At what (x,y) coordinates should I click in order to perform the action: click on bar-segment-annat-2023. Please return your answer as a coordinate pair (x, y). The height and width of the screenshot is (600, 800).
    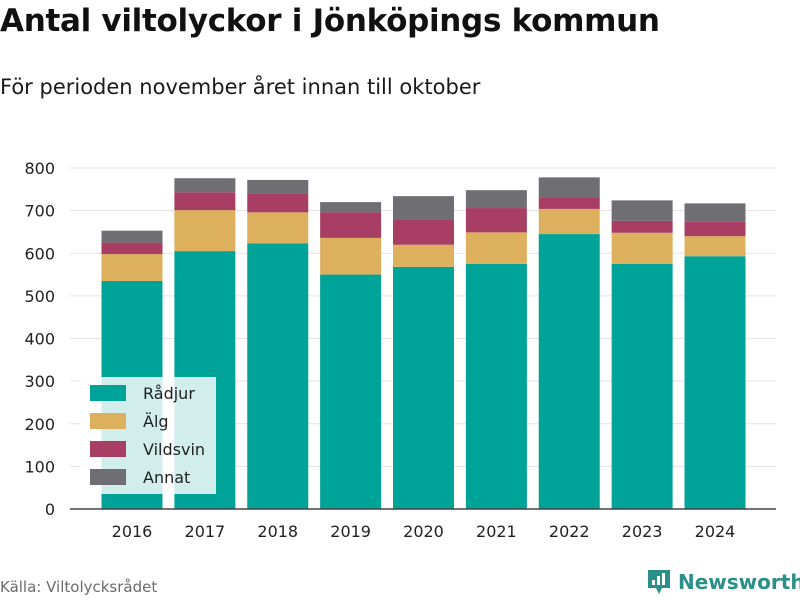
    Looking at the image, I should click on (642, 210).